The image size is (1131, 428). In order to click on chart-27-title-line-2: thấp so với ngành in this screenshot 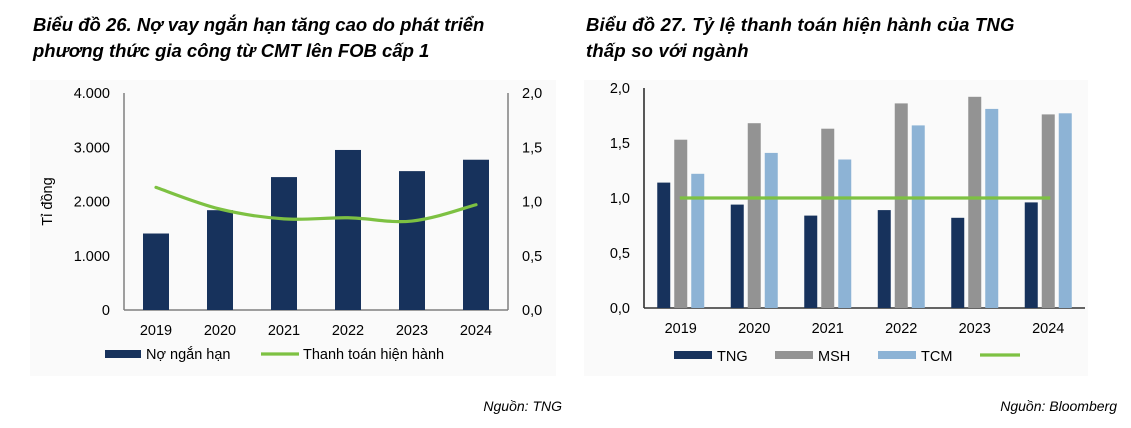, I will do `click(667, 50)`.